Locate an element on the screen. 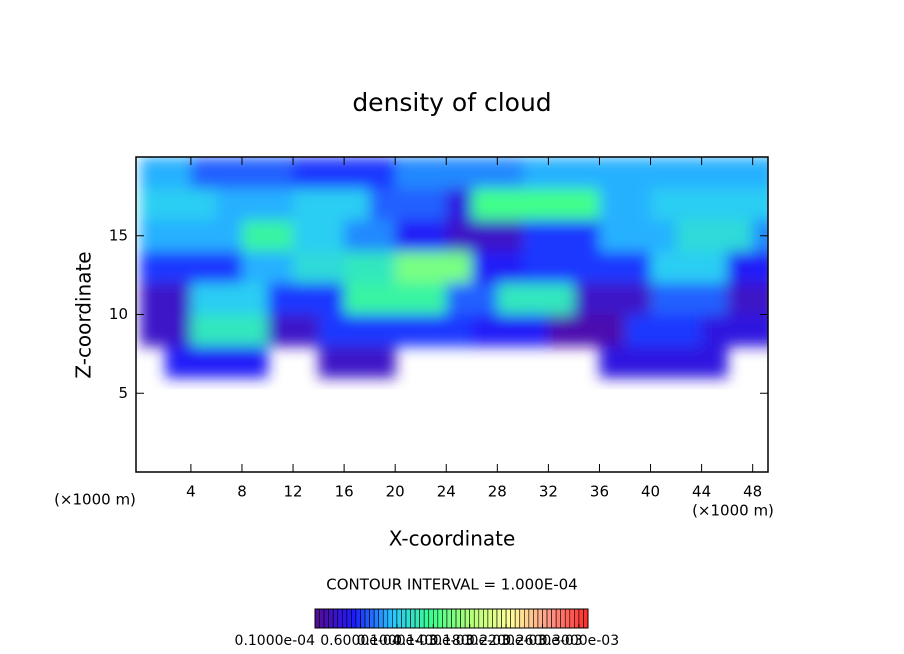  x-tick-label: 4 is located at coordinates (191, 492).